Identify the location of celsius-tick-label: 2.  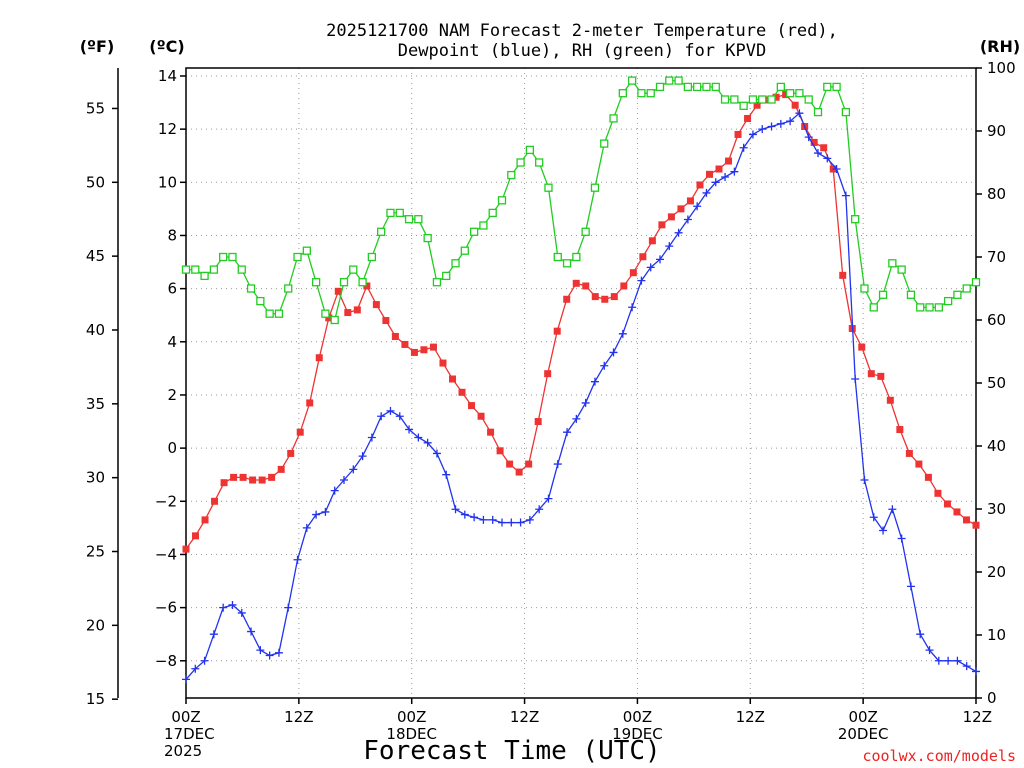
(172, 395).